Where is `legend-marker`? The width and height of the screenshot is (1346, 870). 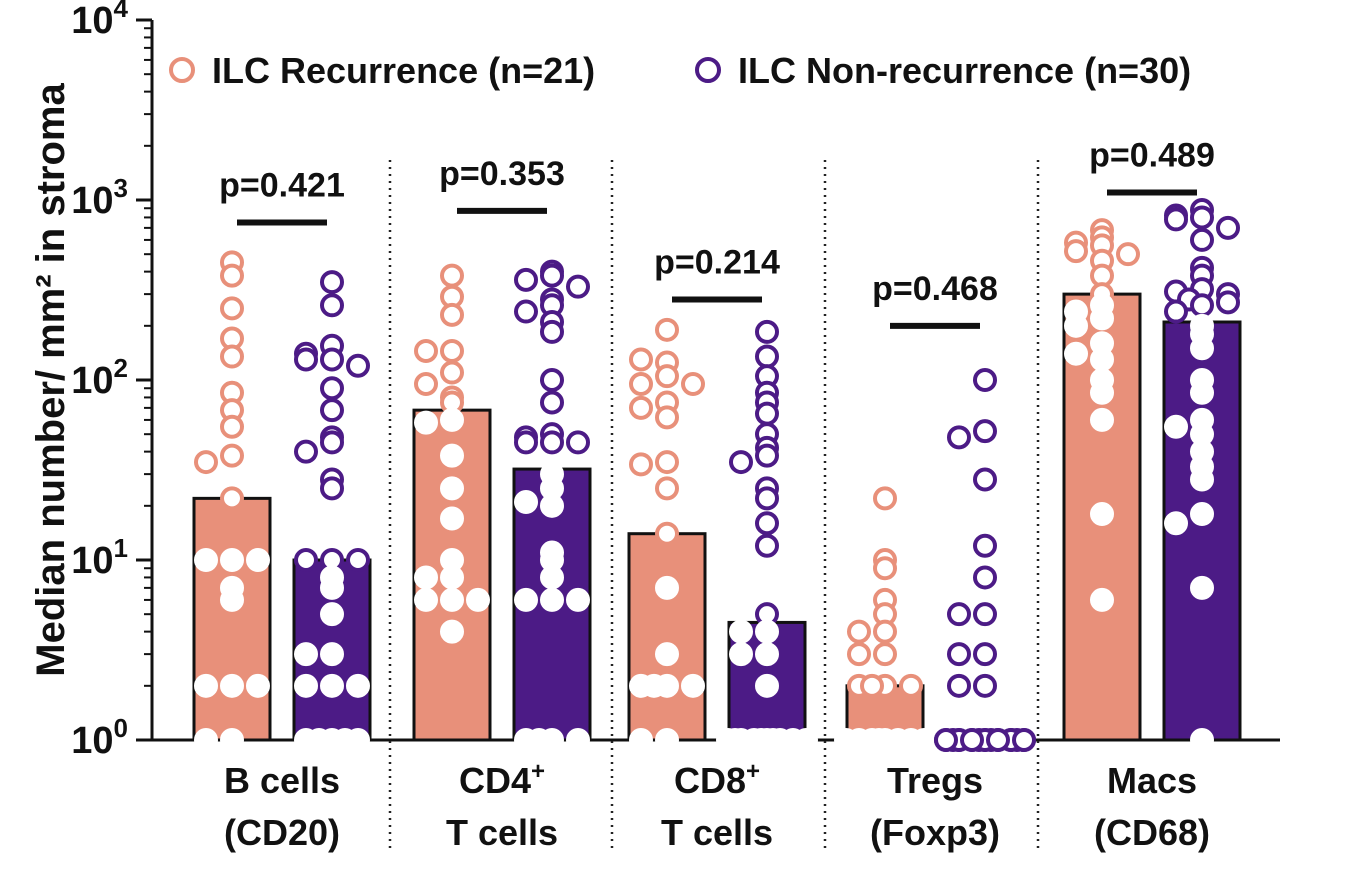
legend-marker is located at coordinates (708, 70).